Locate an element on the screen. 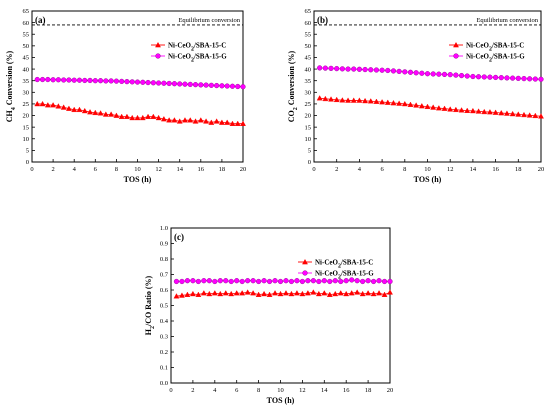  y-tick-label: 0.5 is located at coordinates (164, 306).